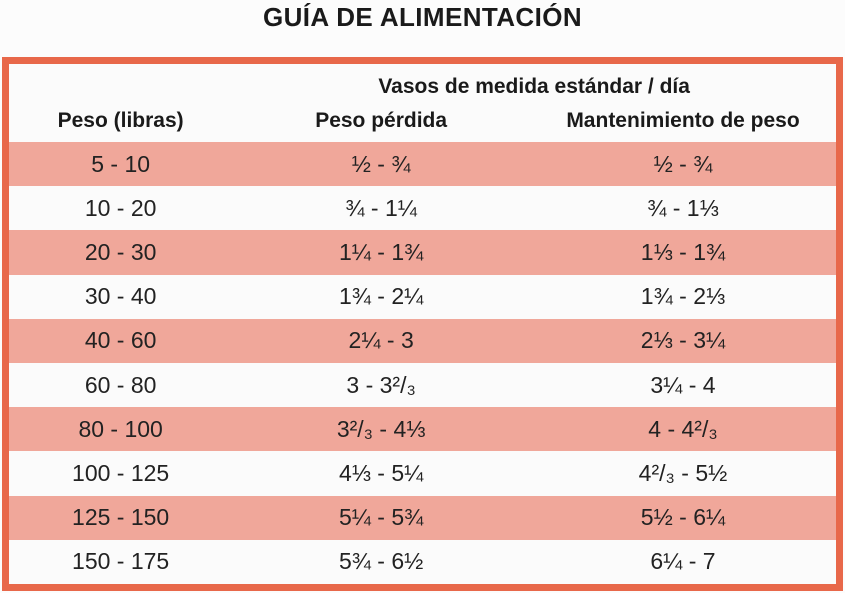 This screenshot has height=593, width=845. What do you see at coordinates (121, 517) in the screenshot?
I see `weight-range-cell: 125 - 150` at bounding box center [121, 517].